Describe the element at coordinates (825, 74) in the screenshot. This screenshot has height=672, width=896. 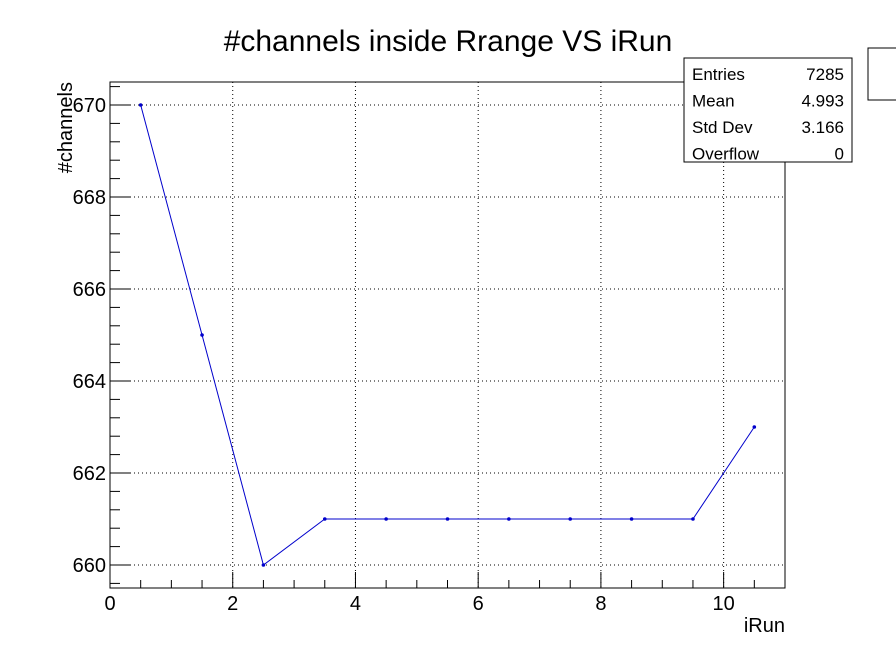
I see `stats-value: 7285` at that location.